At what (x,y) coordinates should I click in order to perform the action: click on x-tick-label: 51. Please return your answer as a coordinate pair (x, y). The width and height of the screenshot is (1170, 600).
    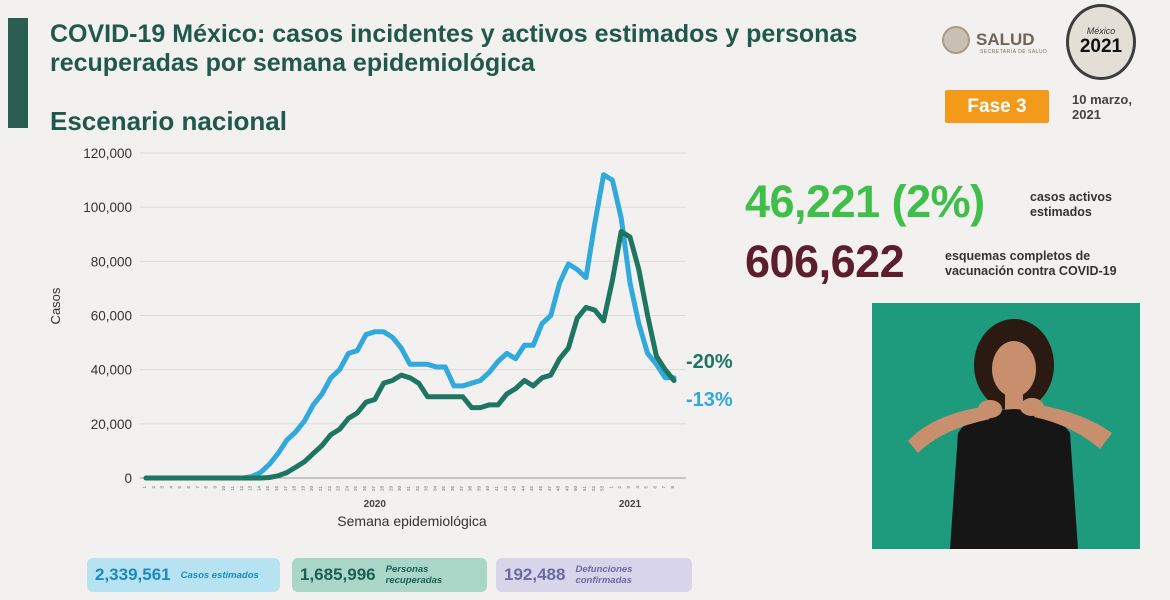
    Looking at the image, I should click on (584, 489).